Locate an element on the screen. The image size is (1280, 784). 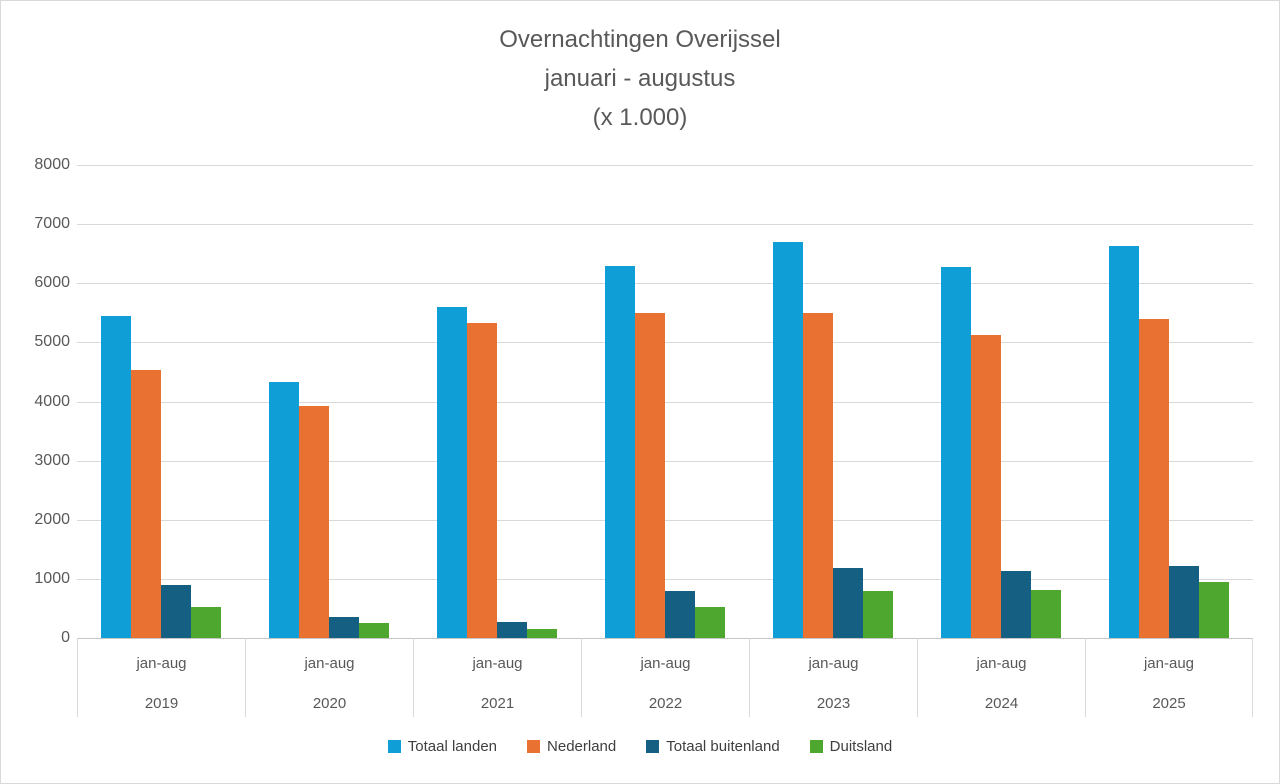
bar-group-2019 is located at coordinates (161, 401).